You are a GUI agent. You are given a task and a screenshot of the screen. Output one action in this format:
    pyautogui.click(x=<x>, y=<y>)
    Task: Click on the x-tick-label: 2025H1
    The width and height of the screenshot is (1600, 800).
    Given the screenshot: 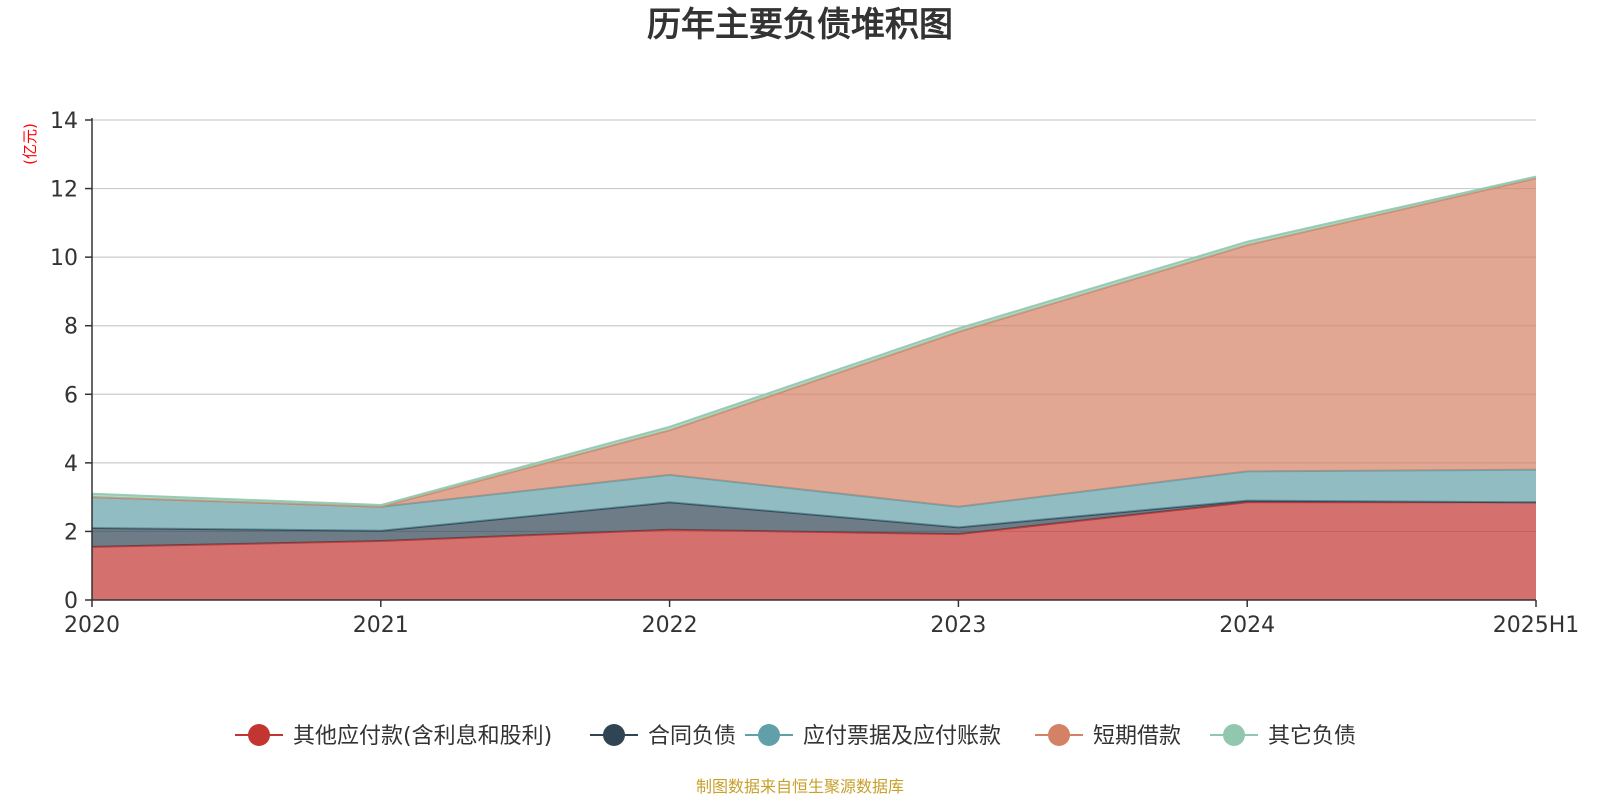 What is the action you would take?
    pyautogui.click(x=1536, y=625)
    